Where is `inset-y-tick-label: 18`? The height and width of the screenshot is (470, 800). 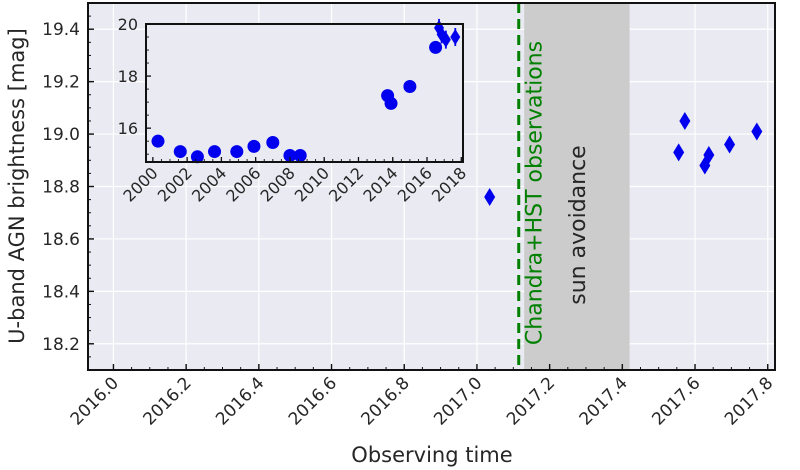
inset-y-tick-label: 18 is located at coordinates (128, 76).